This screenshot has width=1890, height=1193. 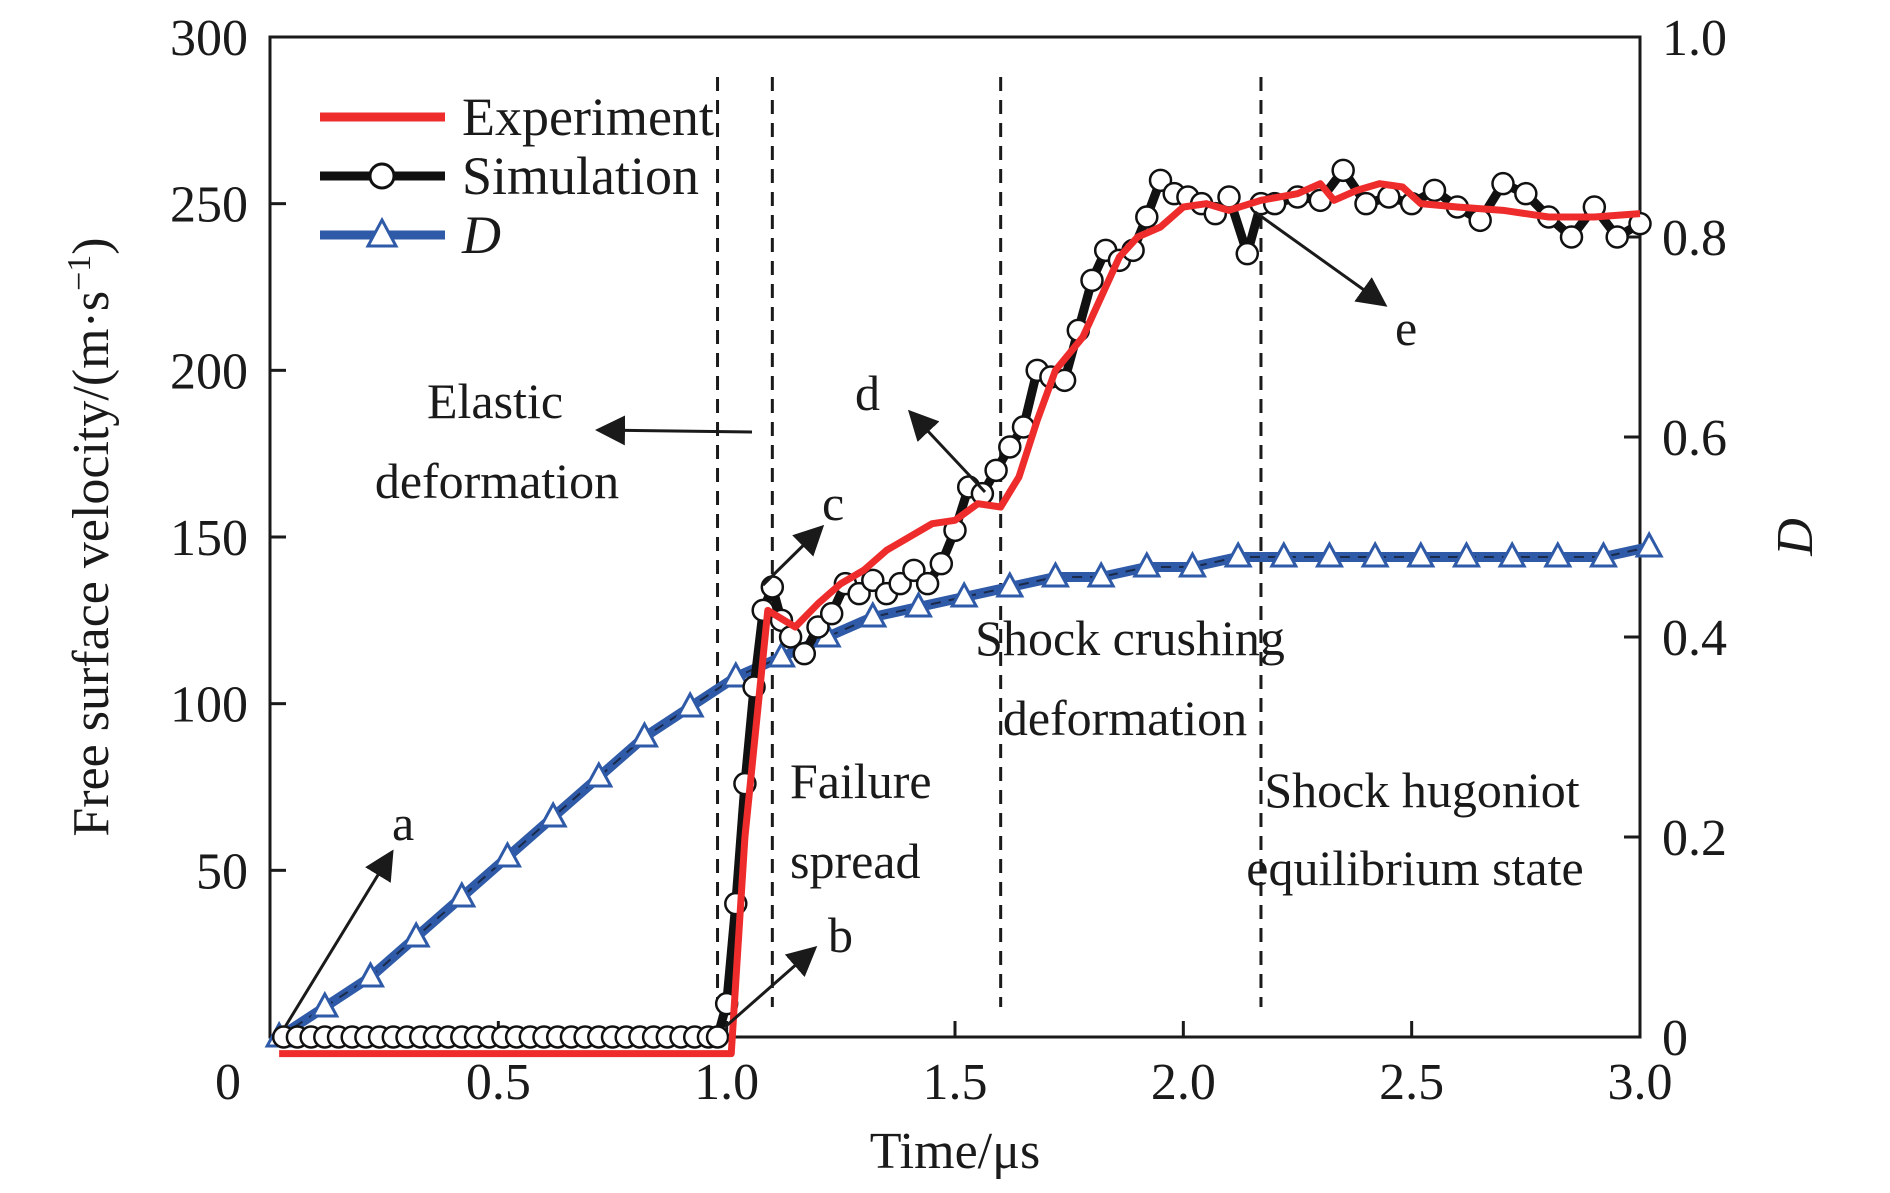 What do you see at coordinates (1694, 38) in the screenshot?
I see `right-y-tick-label: 1.0` at bounding box center [1694, 38].